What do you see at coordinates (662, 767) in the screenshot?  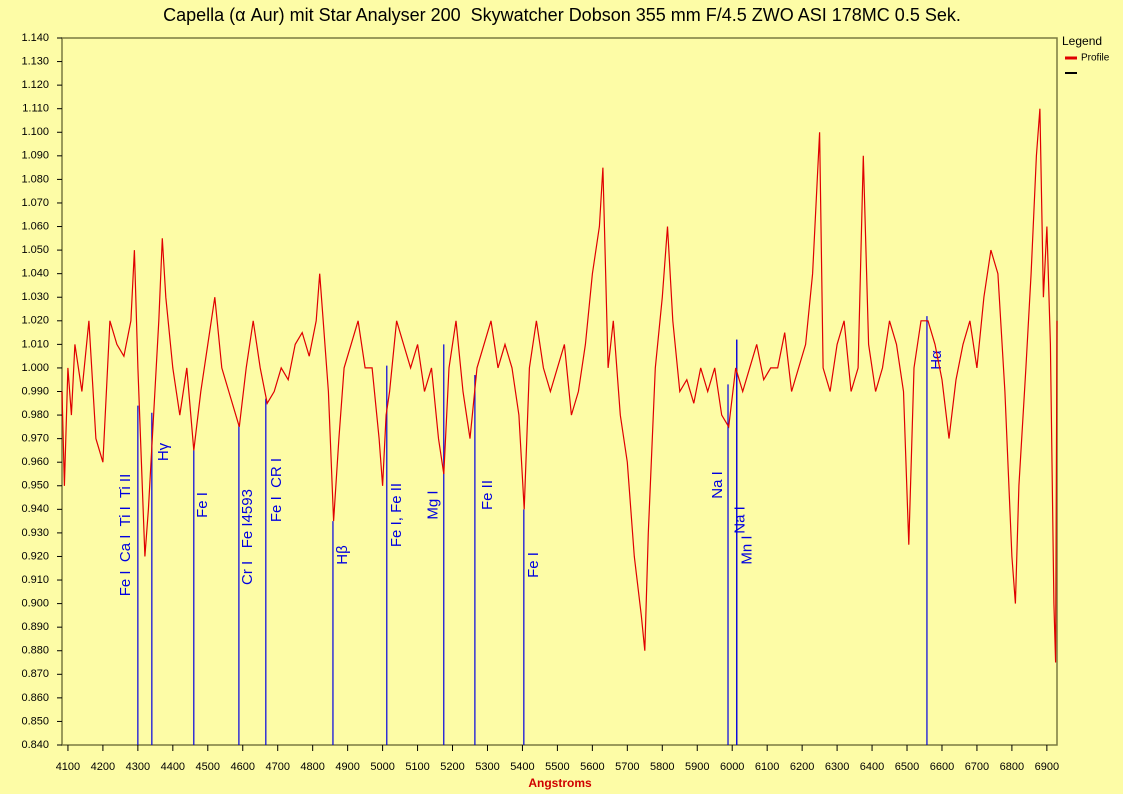 I see `x-tick-label: 5800` at bounding box center [662, 767].